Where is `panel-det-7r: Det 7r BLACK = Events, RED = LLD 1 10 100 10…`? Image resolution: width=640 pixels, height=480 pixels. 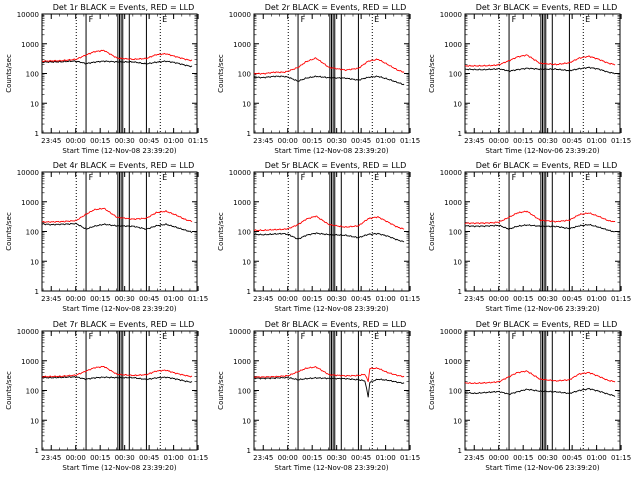 panel-det-7r: Det 7r BLACK = Events, RED = LLD 1 10 100 10… is located at coordinates (106, 396).